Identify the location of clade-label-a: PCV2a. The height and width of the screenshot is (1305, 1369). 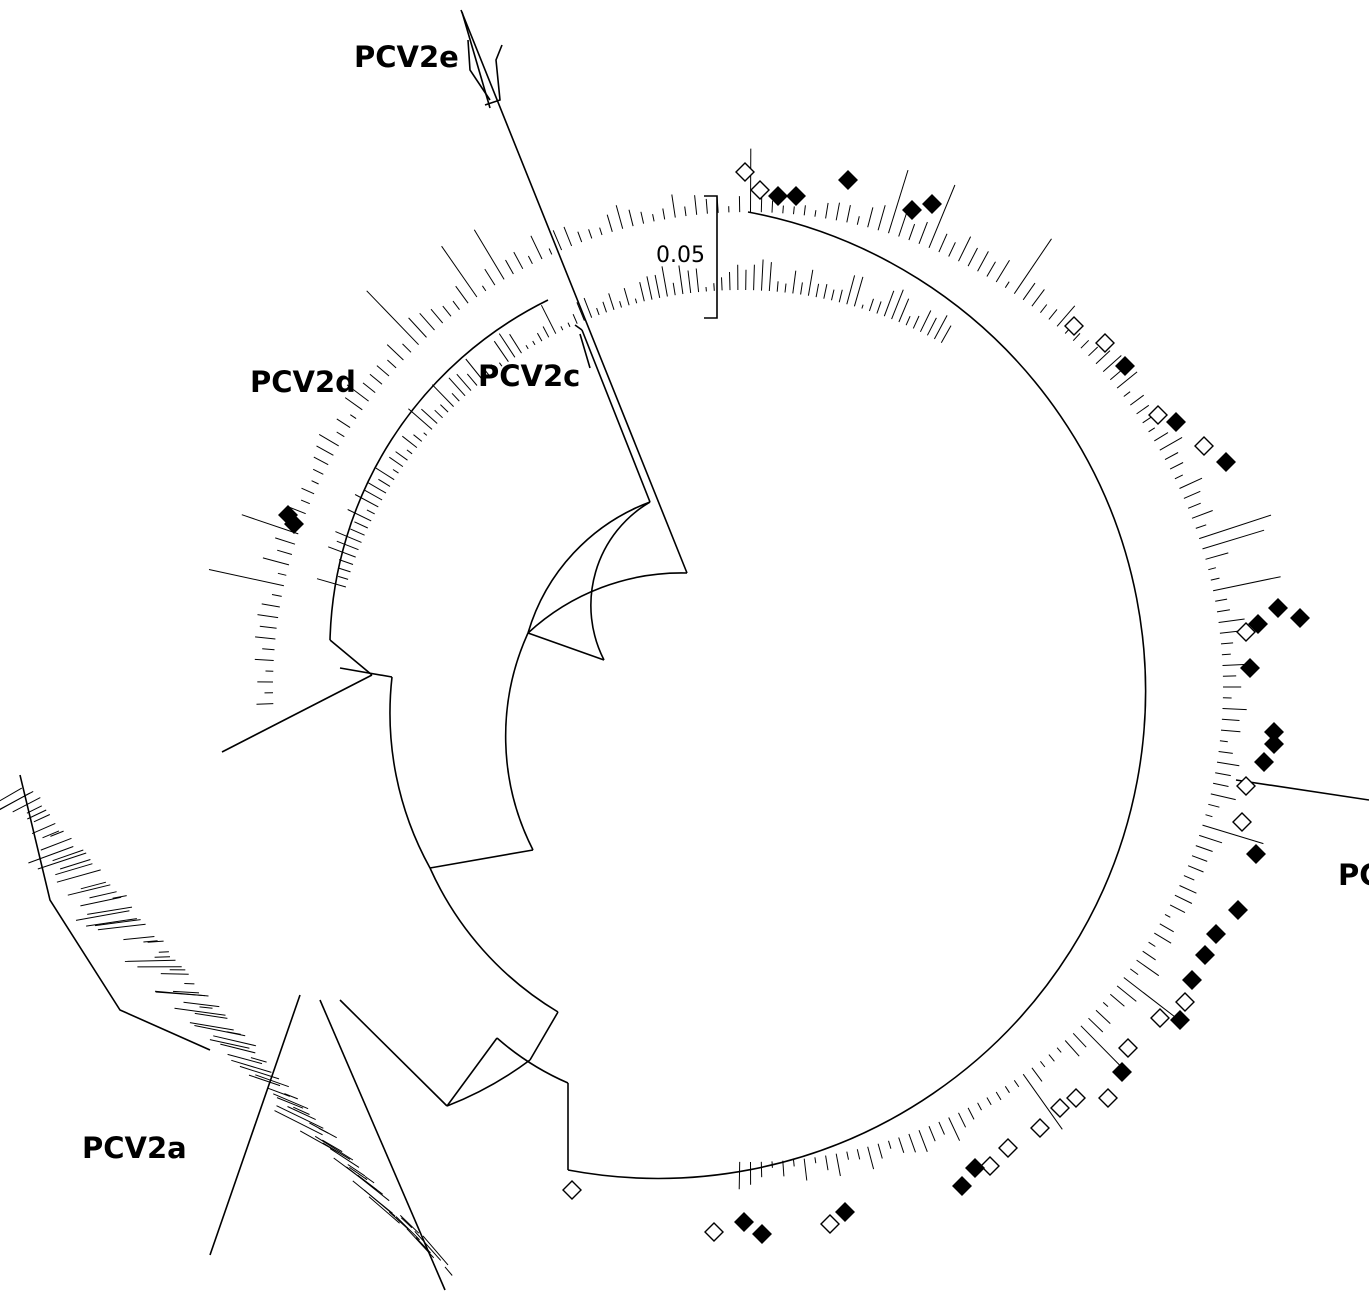
(134, 1148).